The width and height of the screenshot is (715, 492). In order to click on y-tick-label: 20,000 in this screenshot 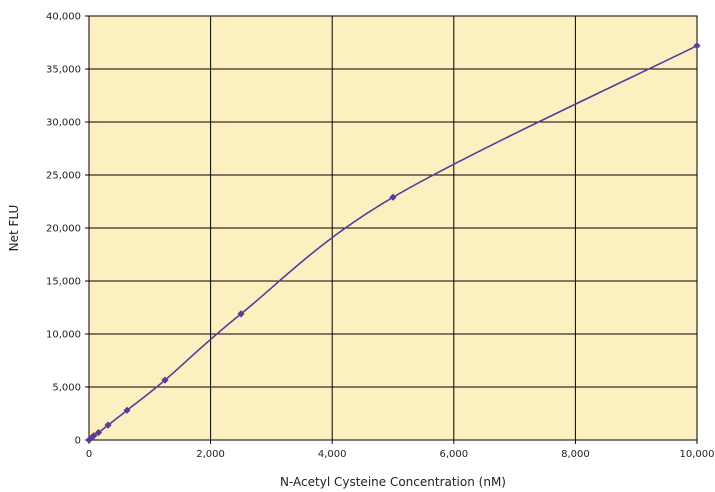, I will do `click(63, 229)`.